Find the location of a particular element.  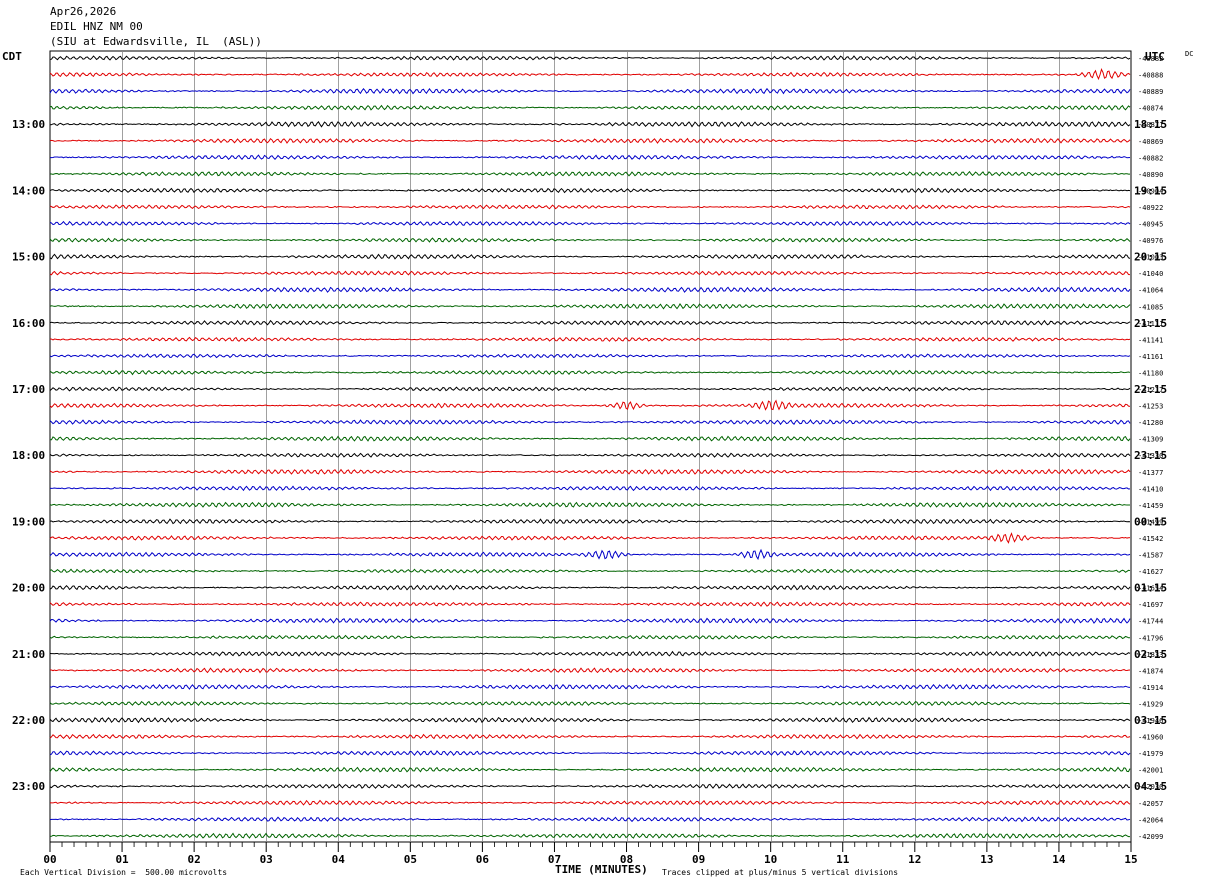

dc-offset-label: -41627 is located at coordinates (1150, 572).